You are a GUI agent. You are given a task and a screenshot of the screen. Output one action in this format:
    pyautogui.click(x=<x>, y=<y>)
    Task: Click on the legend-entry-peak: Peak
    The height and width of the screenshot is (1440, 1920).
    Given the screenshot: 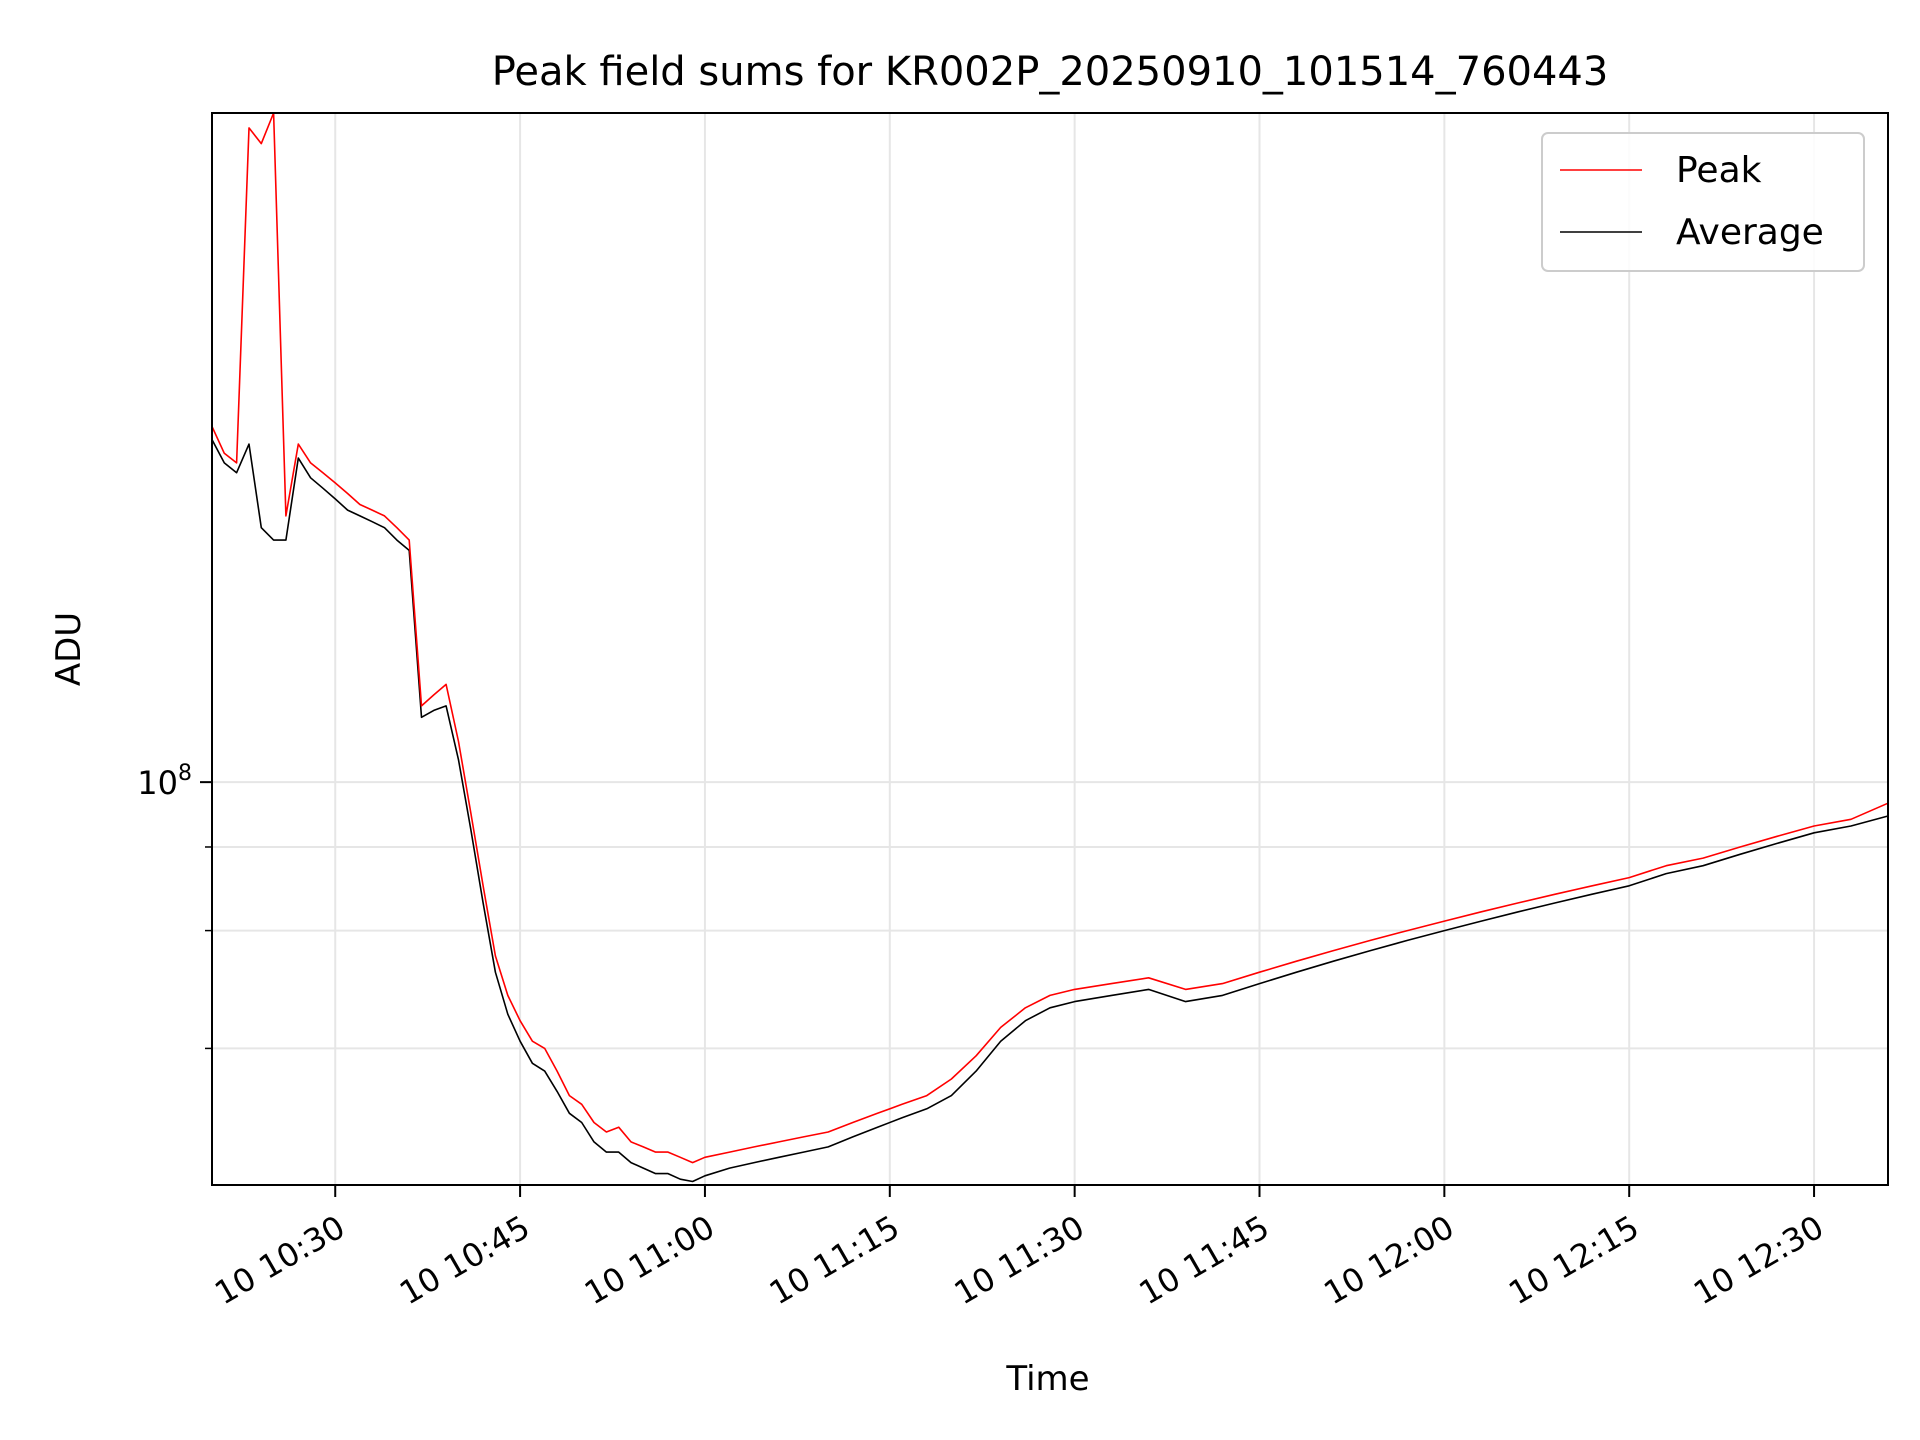 What is the action you would take?
    pyautogui.click(x=1719, y=170)
    